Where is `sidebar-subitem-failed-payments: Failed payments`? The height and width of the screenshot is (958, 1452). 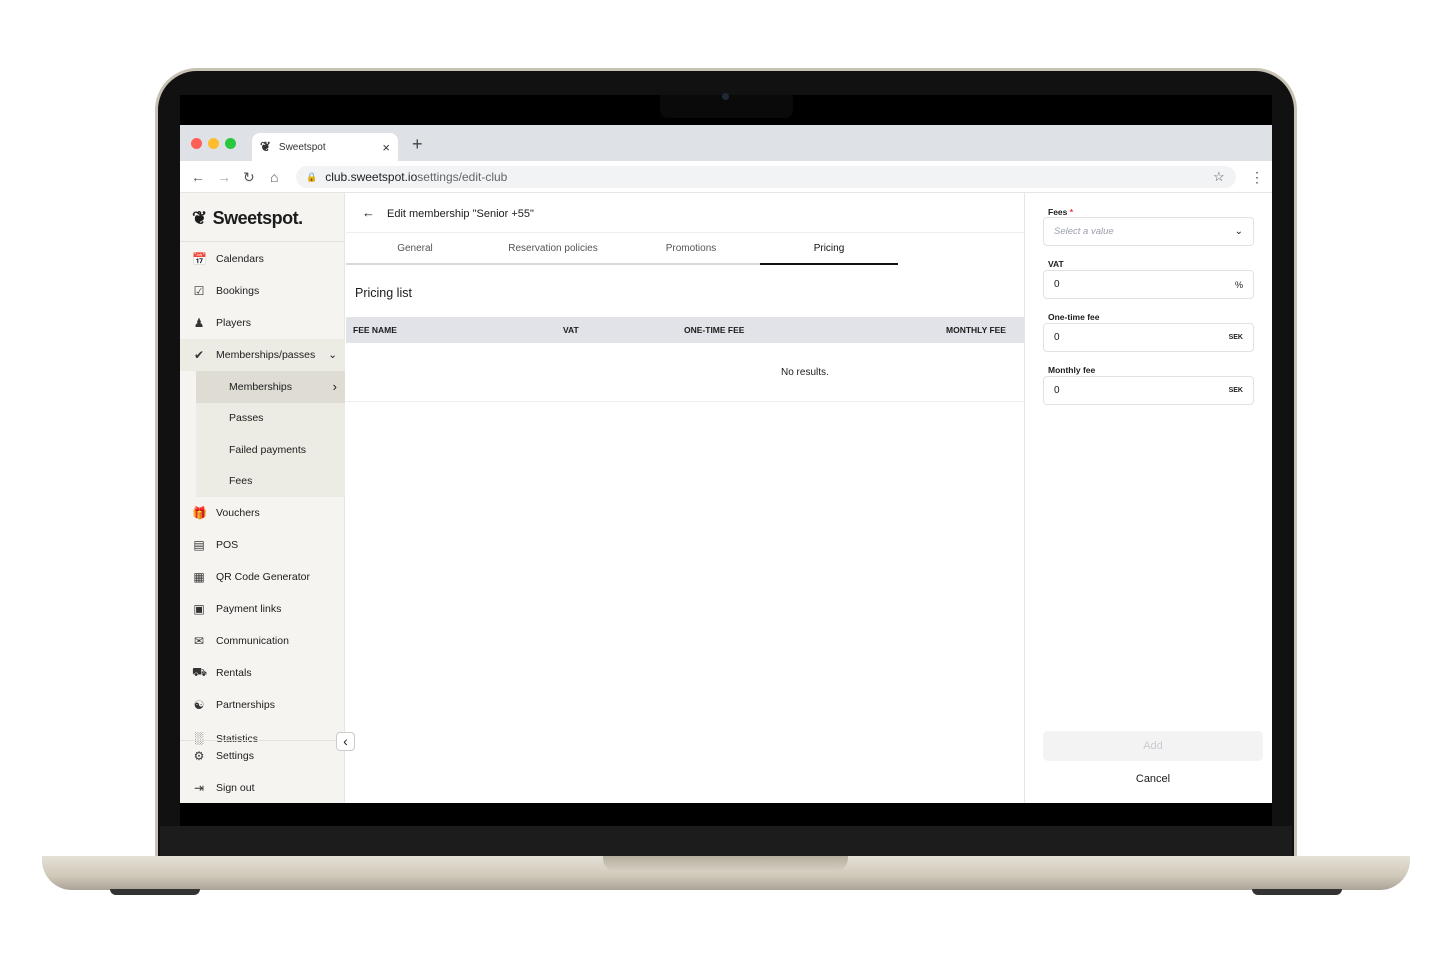 sidebar-subitem-failed-payments: Failed payments is located at coordinates (270, 450).